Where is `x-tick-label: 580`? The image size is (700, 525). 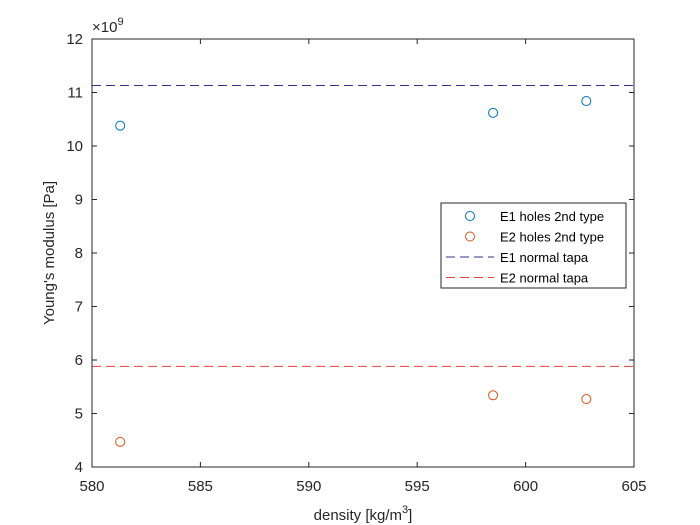 x-tick-label: 580 is located at coordinates (91, 486).